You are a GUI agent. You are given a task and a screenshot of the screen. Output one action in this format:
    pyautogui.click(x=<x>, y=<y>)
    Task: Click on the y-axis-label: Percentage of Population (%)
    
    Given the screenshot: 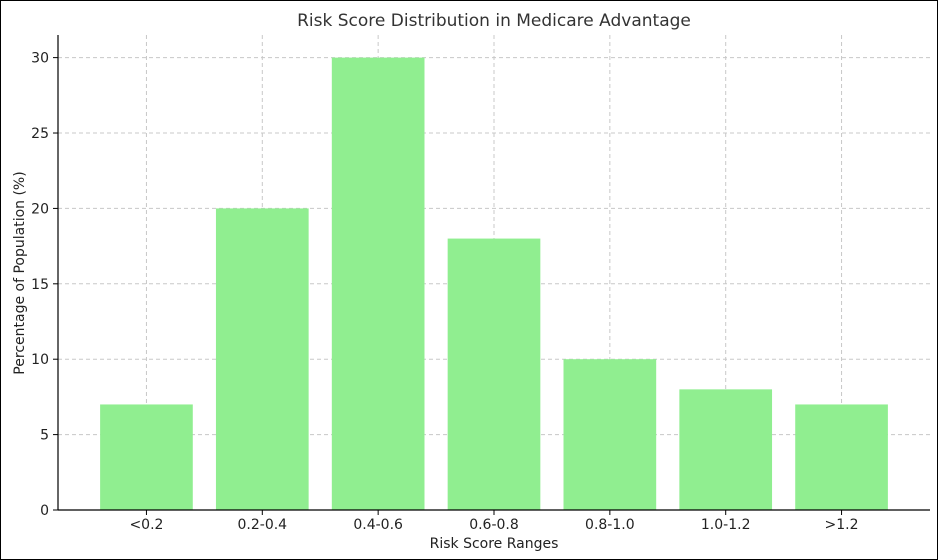 What is the action you would take?
    pyautogui.click(x=20, y=272)
    